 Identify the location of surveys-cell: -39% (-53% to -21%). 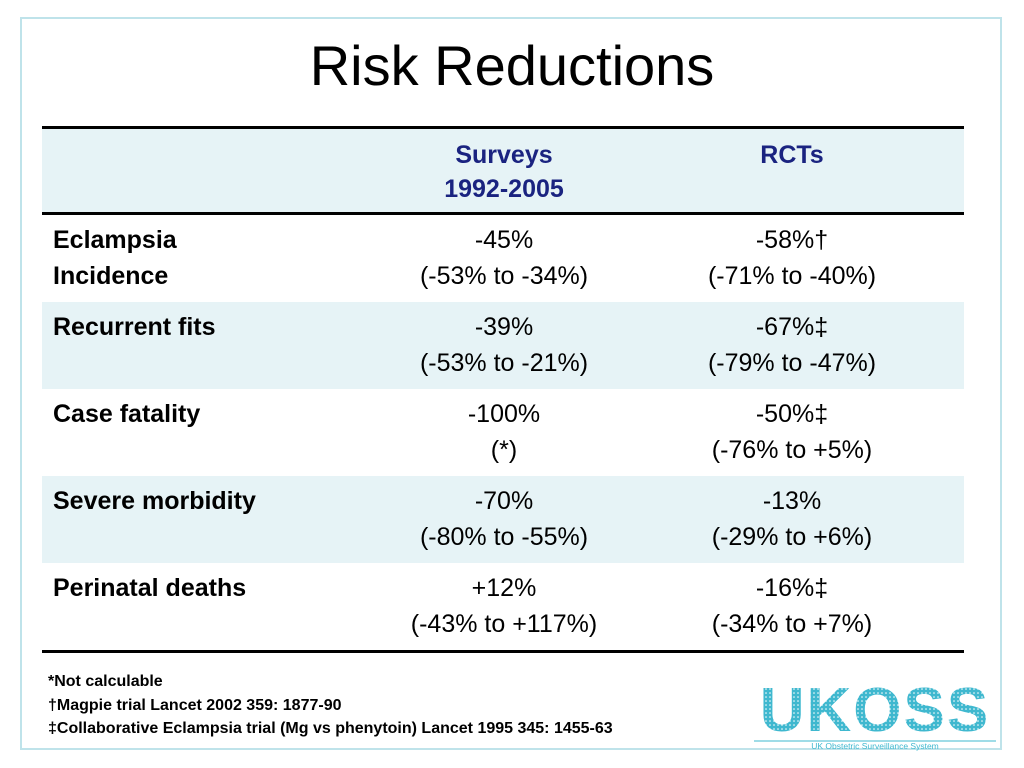
(504, 345).